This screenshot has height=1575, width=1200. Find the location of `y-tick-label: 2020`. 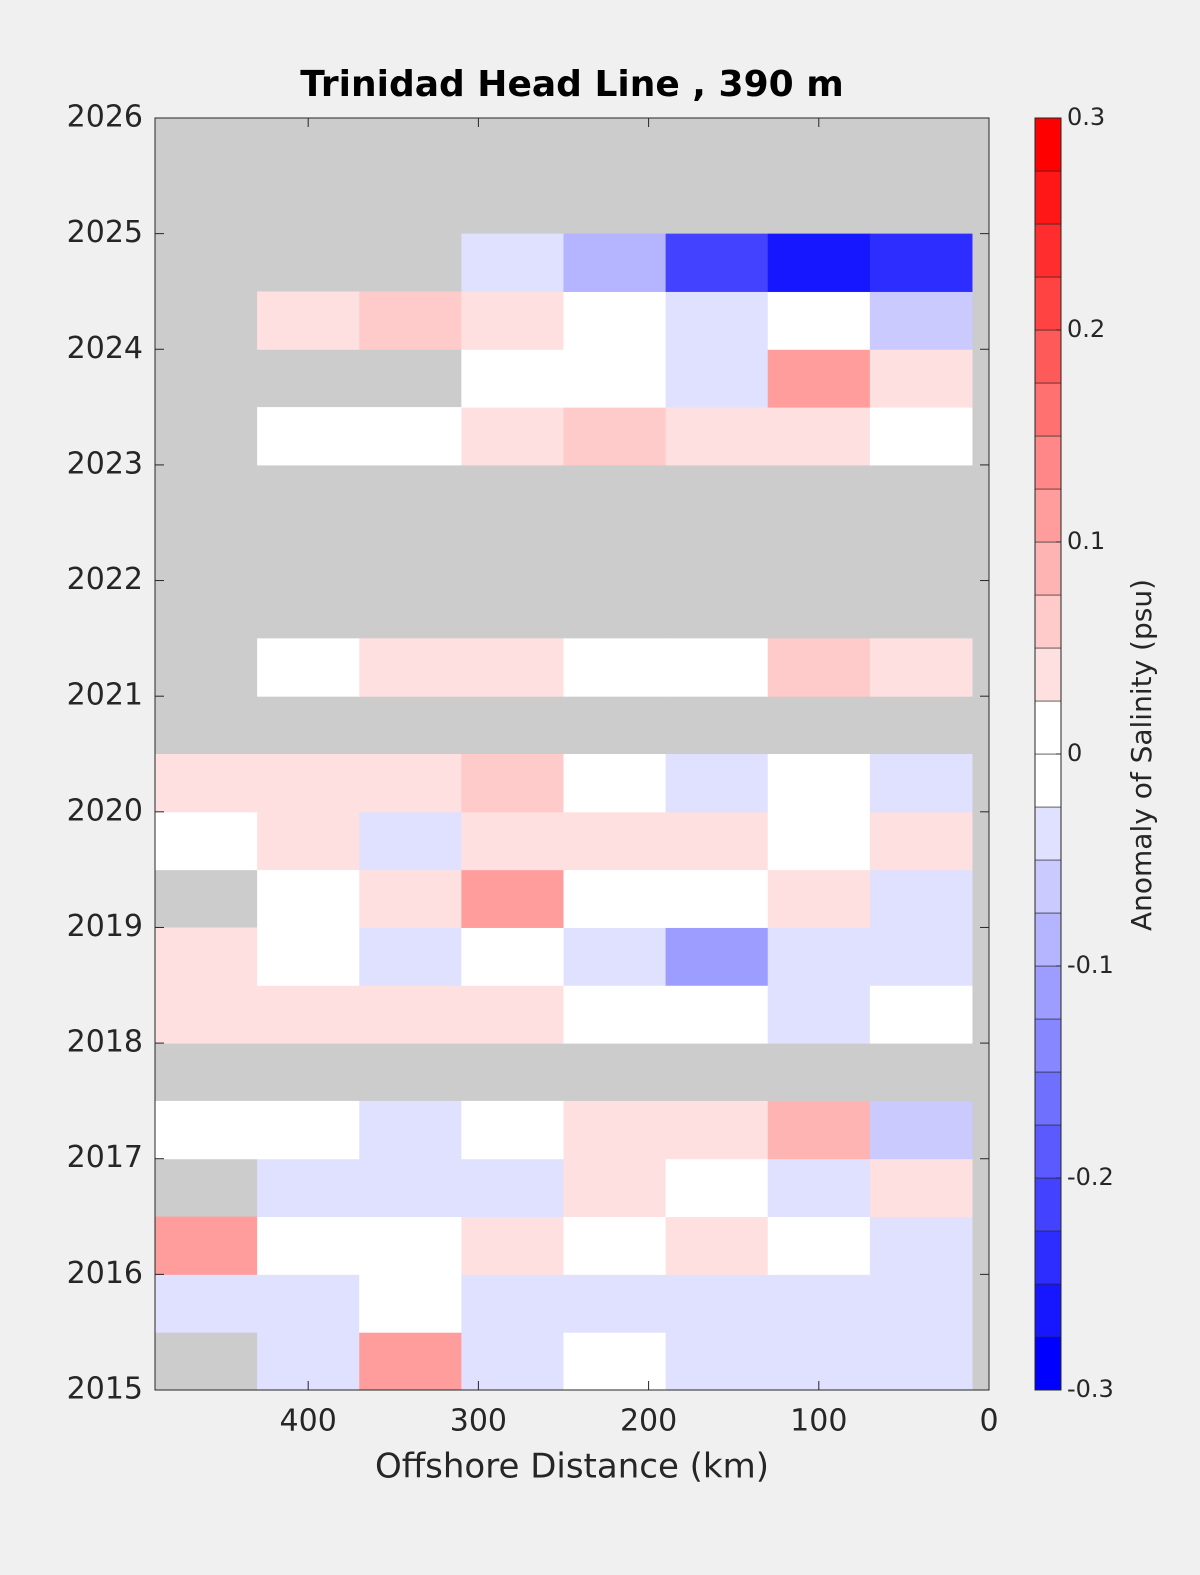

y-tick-label: 2020 is located at coordinates (105, 810).